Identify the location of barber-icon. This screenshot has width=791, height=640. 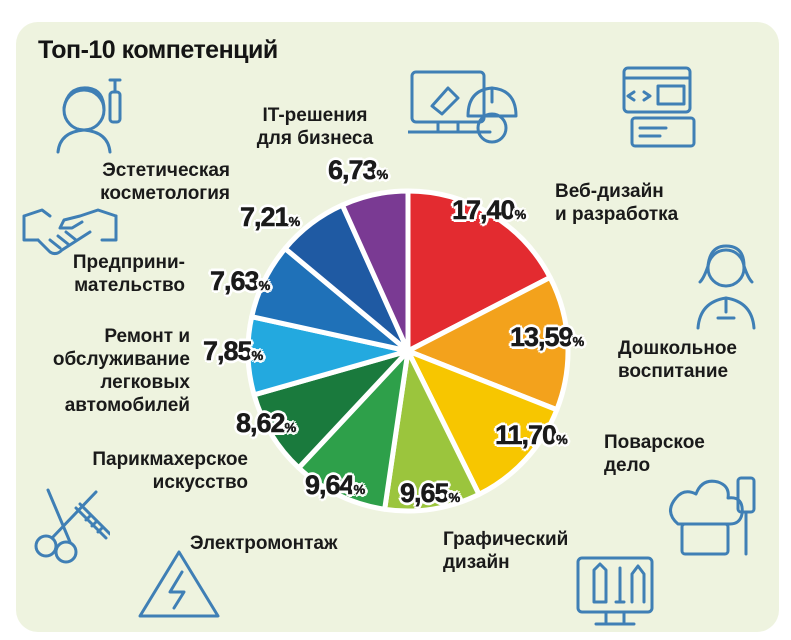
(72, 526).